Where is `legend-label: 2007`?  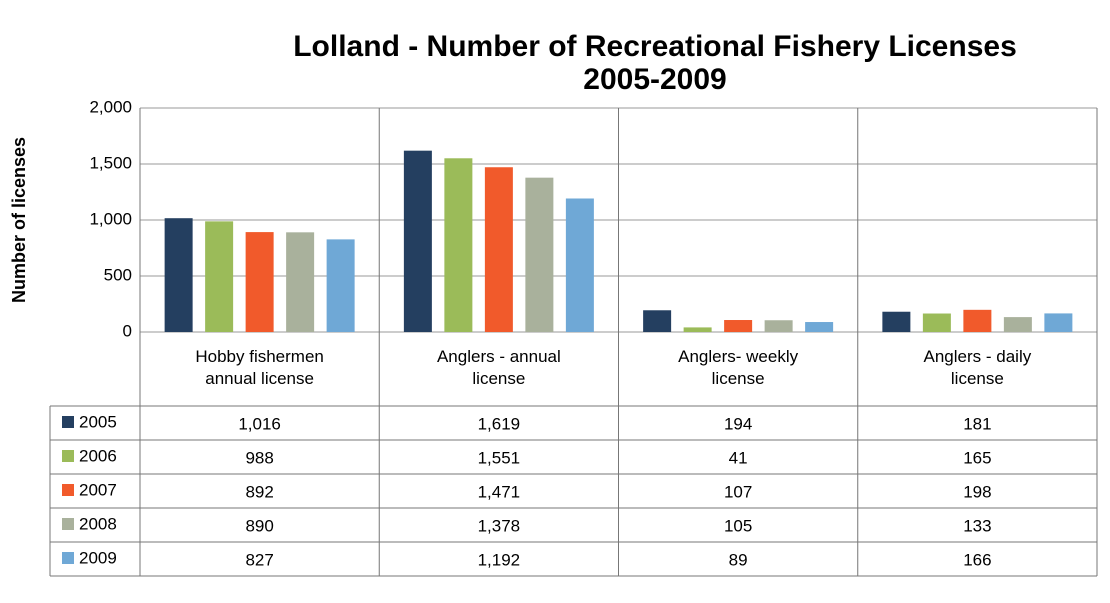
legend-label: 2007 is located at coordinates (98, 489).